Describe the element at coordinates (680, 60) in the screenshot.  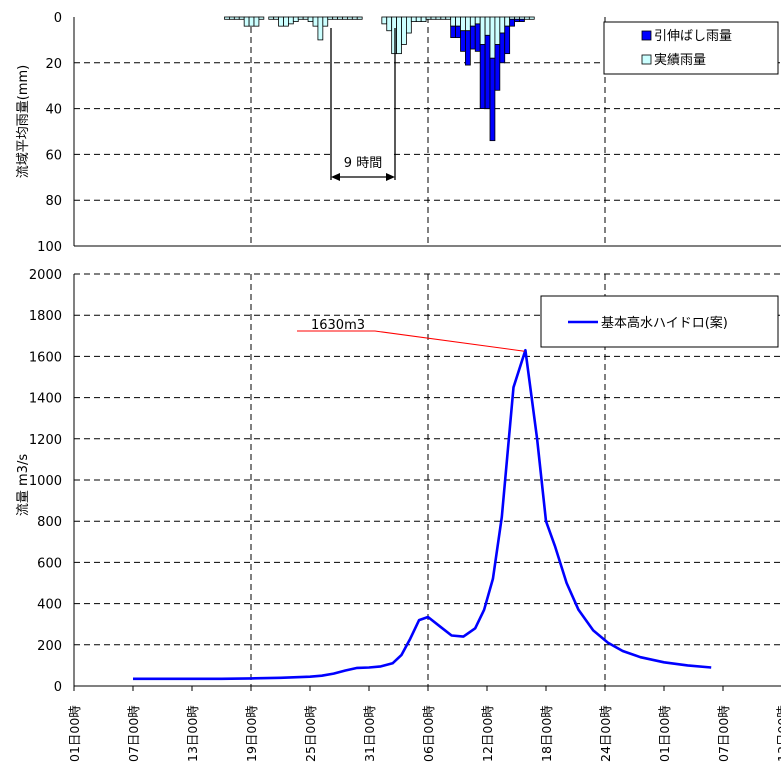
I see `rain-legend-label: 実績雨量` at that location.